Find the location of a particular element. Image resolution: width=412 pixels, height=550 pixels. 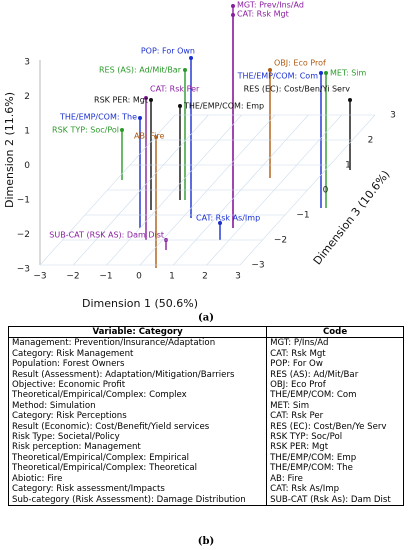

point-label: MET: Sim is located at coordinates (348, 73).